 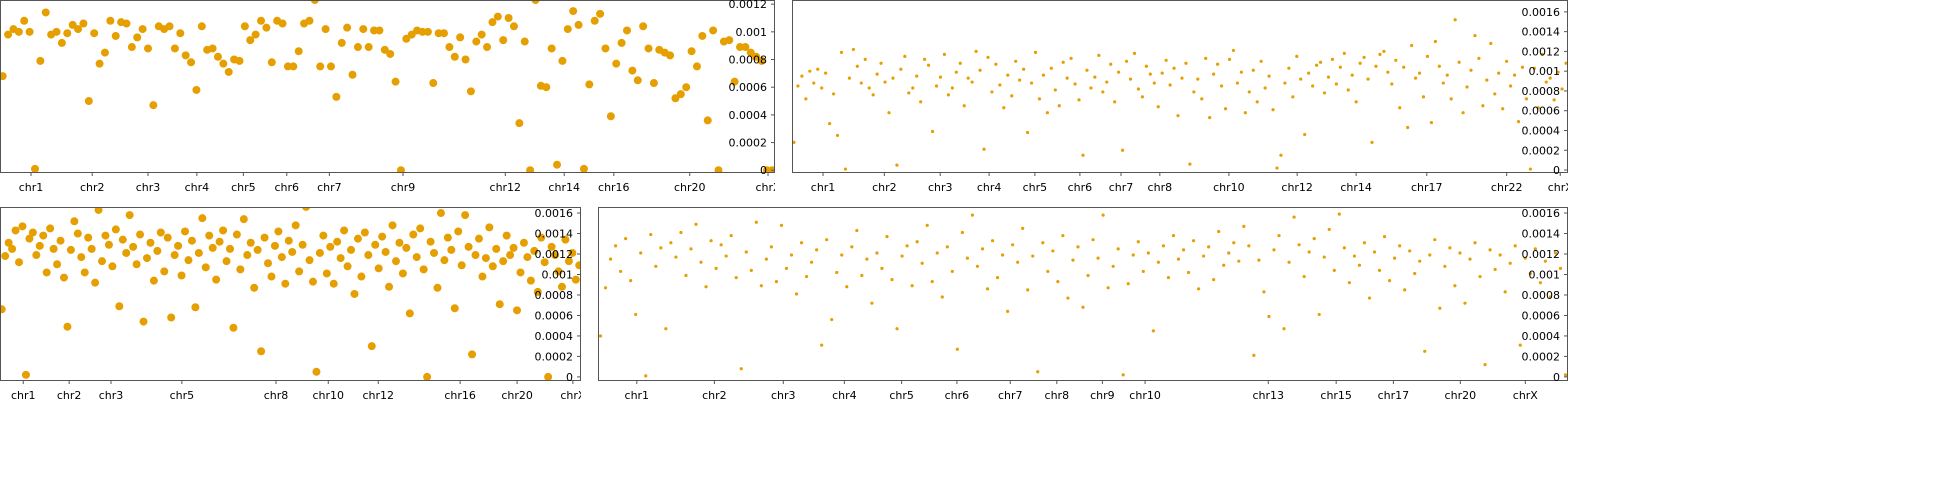 I want to click on y-tick-label: 0.0012, so click(x=554, y=254).